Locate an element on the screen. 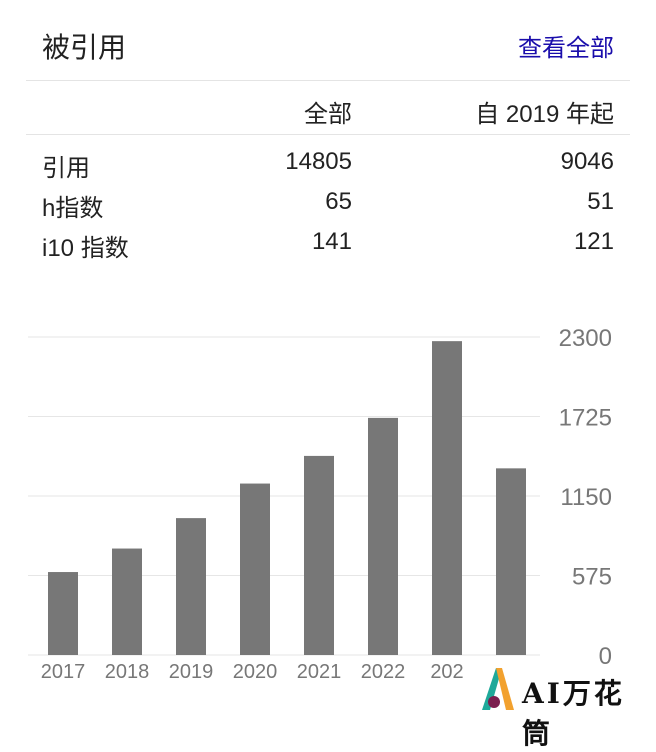 The width and height of the screenshot is (656, 752). x-tick-label: 2020 is located at coordinates (255, 672).